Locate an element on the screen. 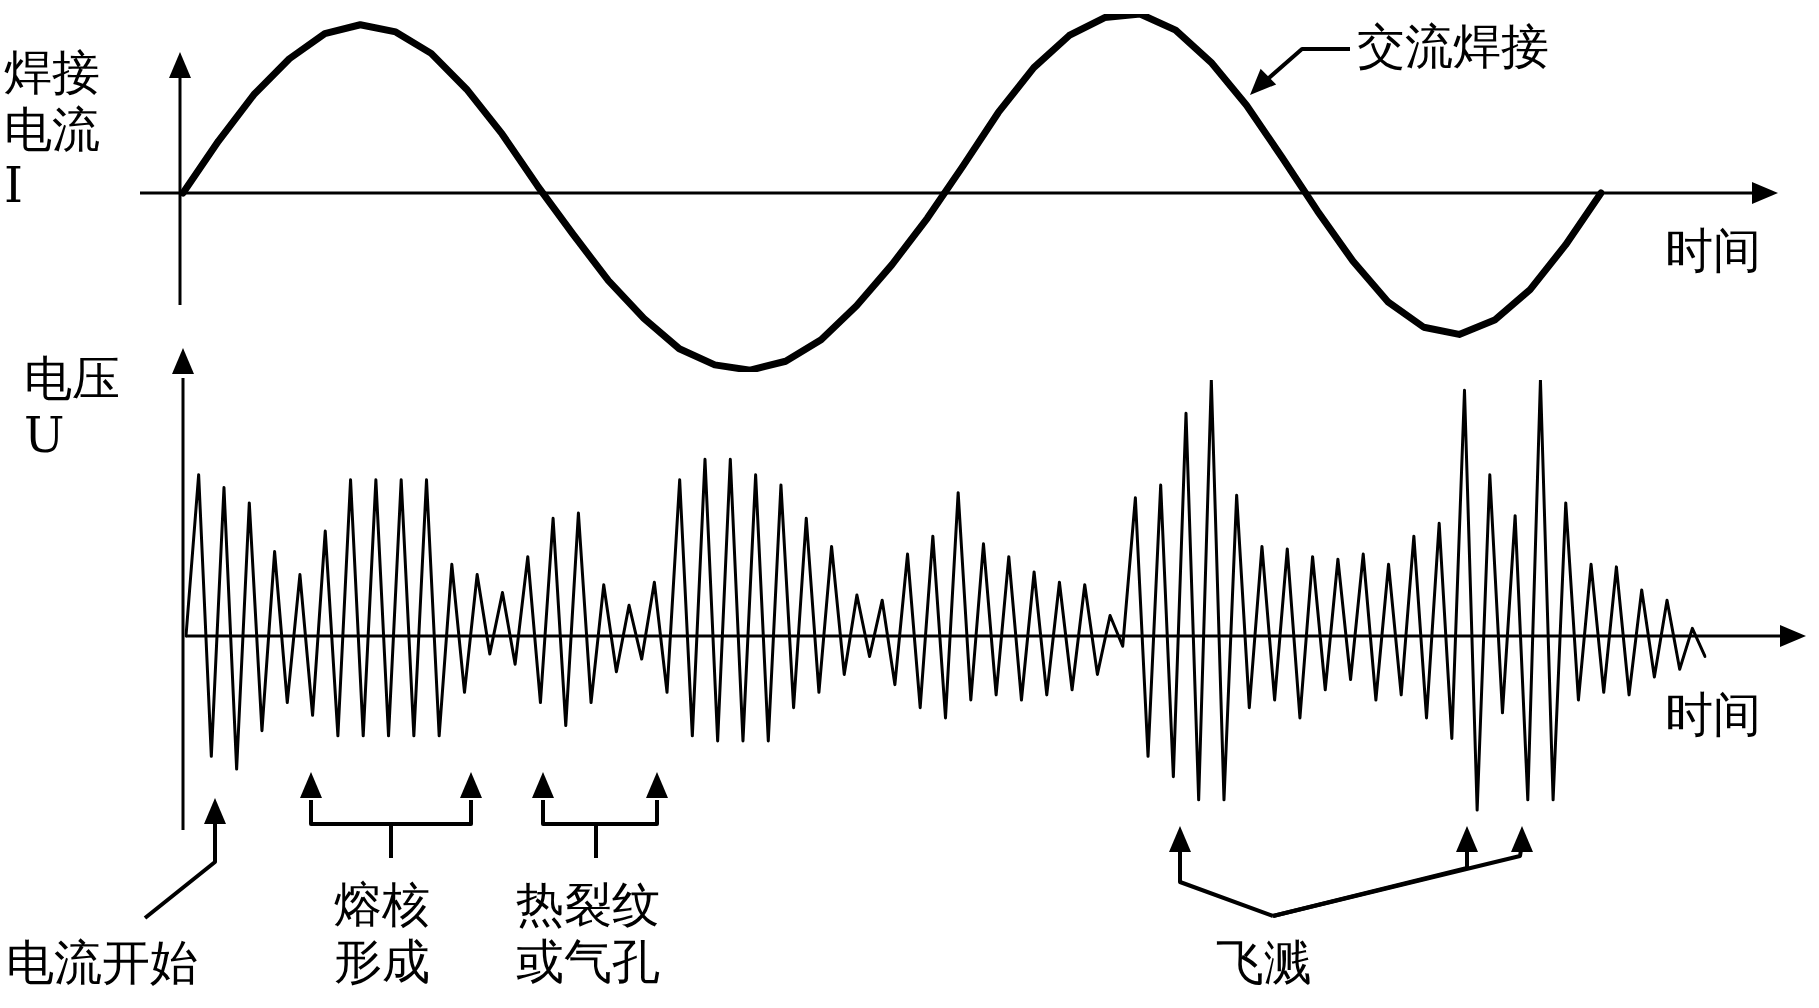  text: 电流开始 is located at coordinates (102, 962).